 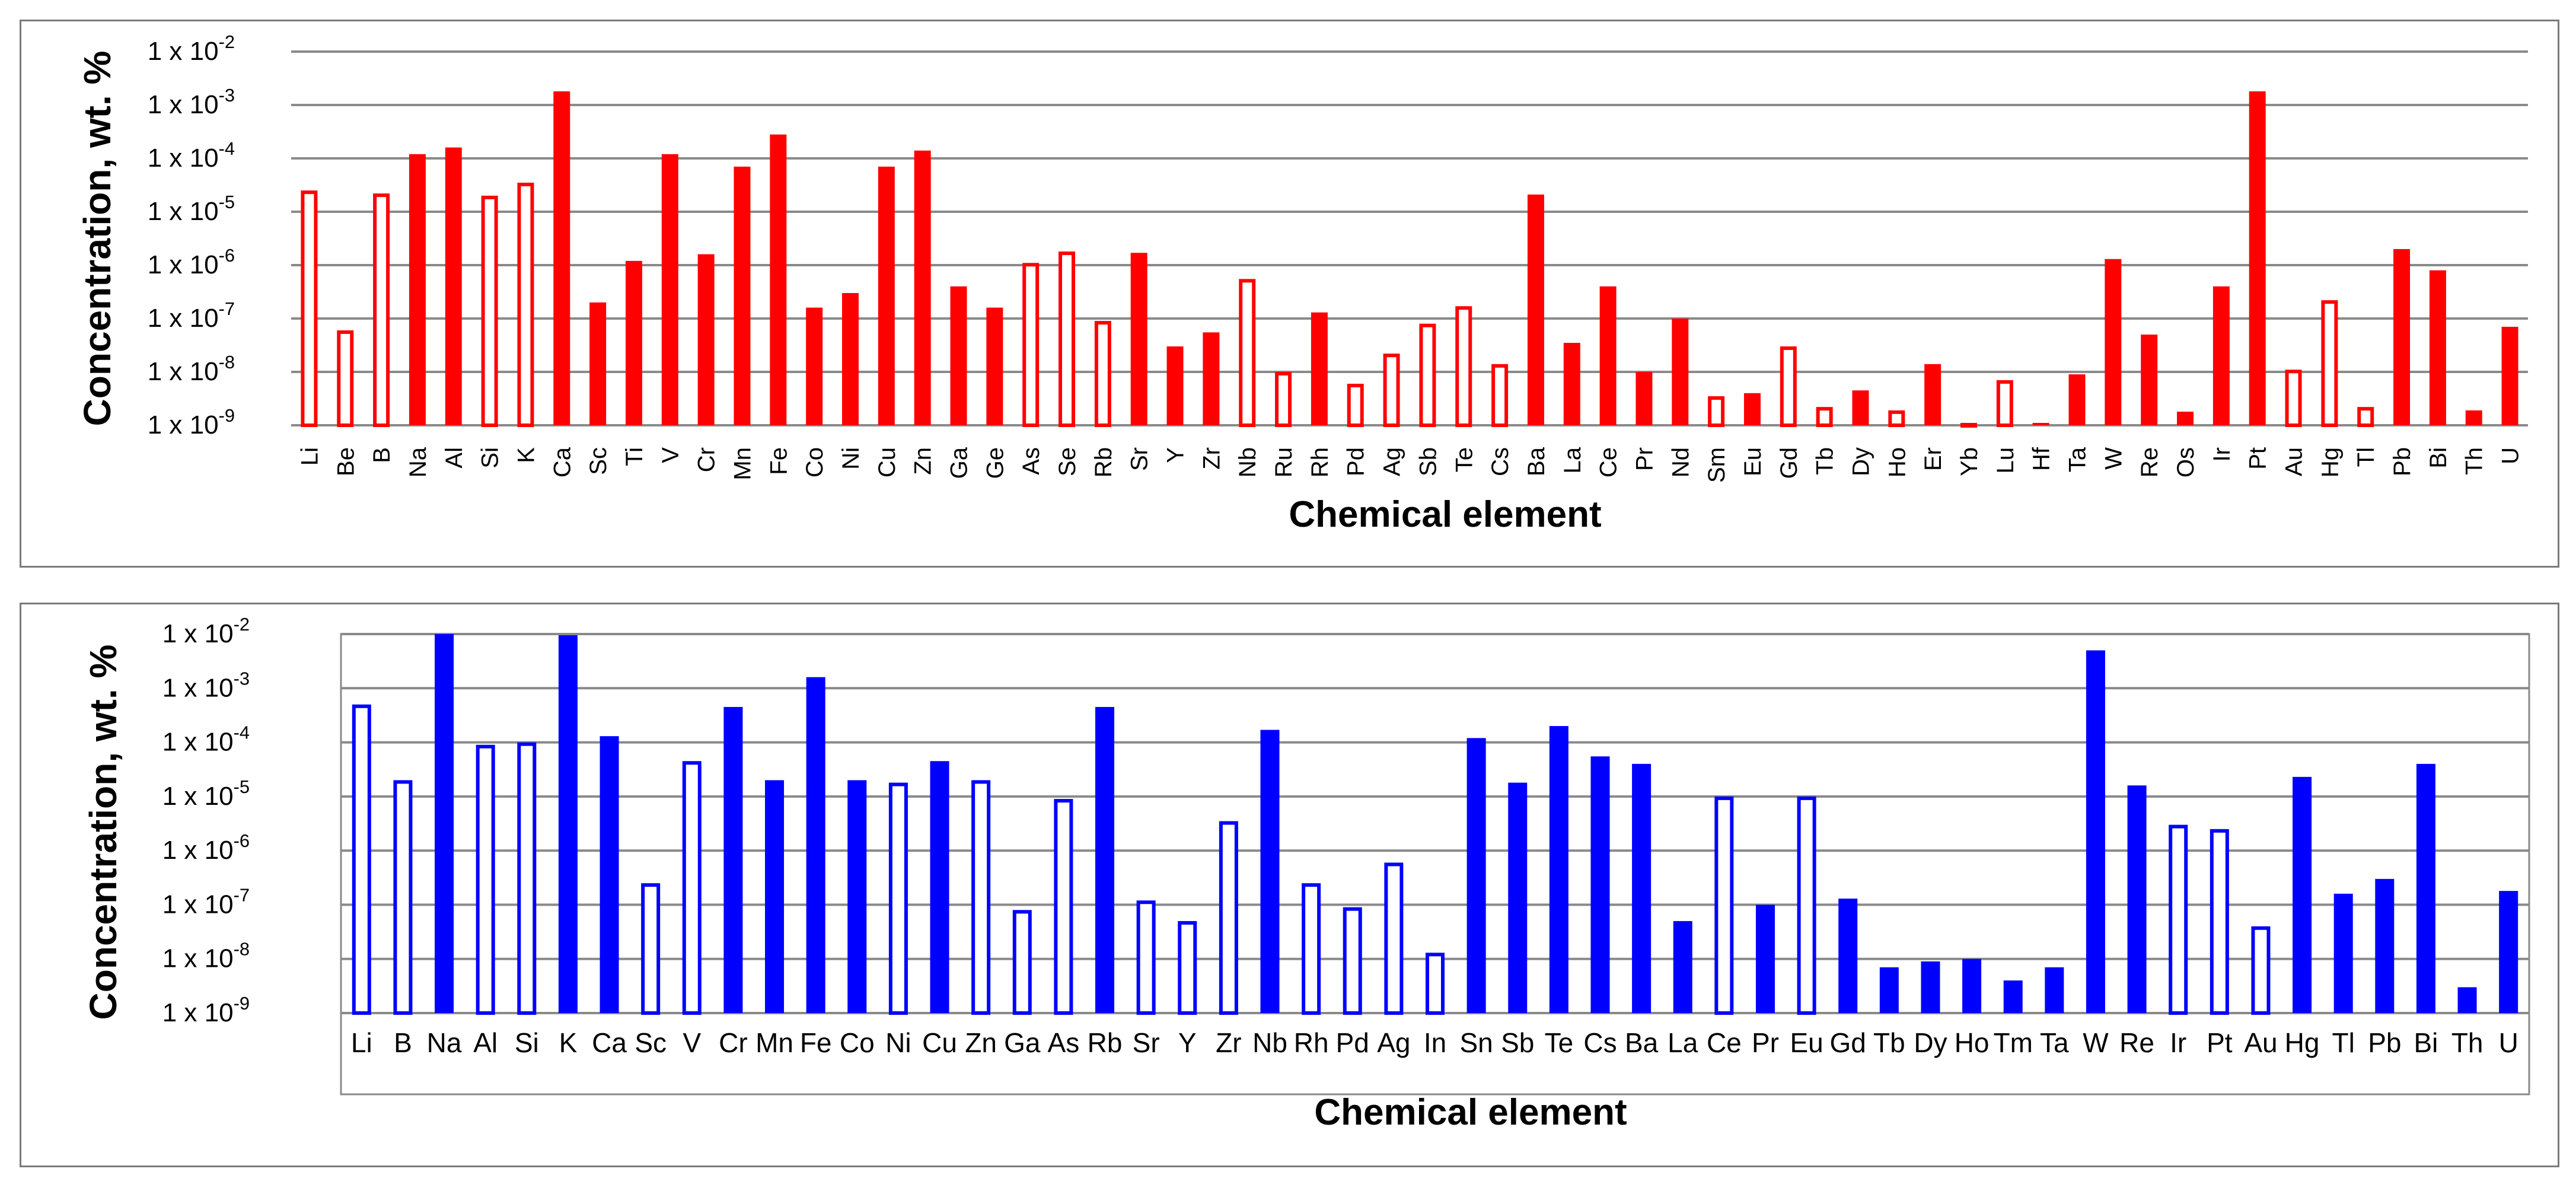 I want to click on top-bar-zr, so click(x=1211, y=378).